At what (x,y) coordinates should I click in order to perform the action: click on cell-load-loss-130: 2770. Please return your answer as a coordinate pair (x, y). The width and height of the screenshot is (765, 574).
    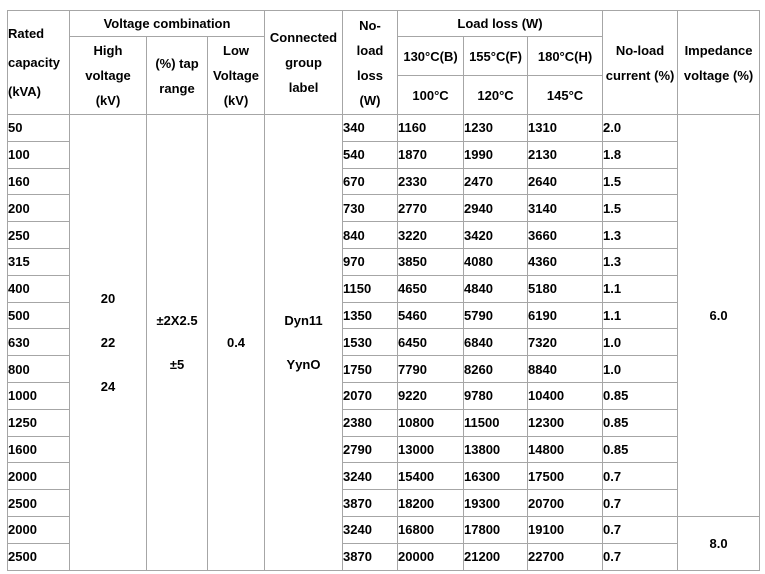
    Looking at the image, I should click on (431, 208).